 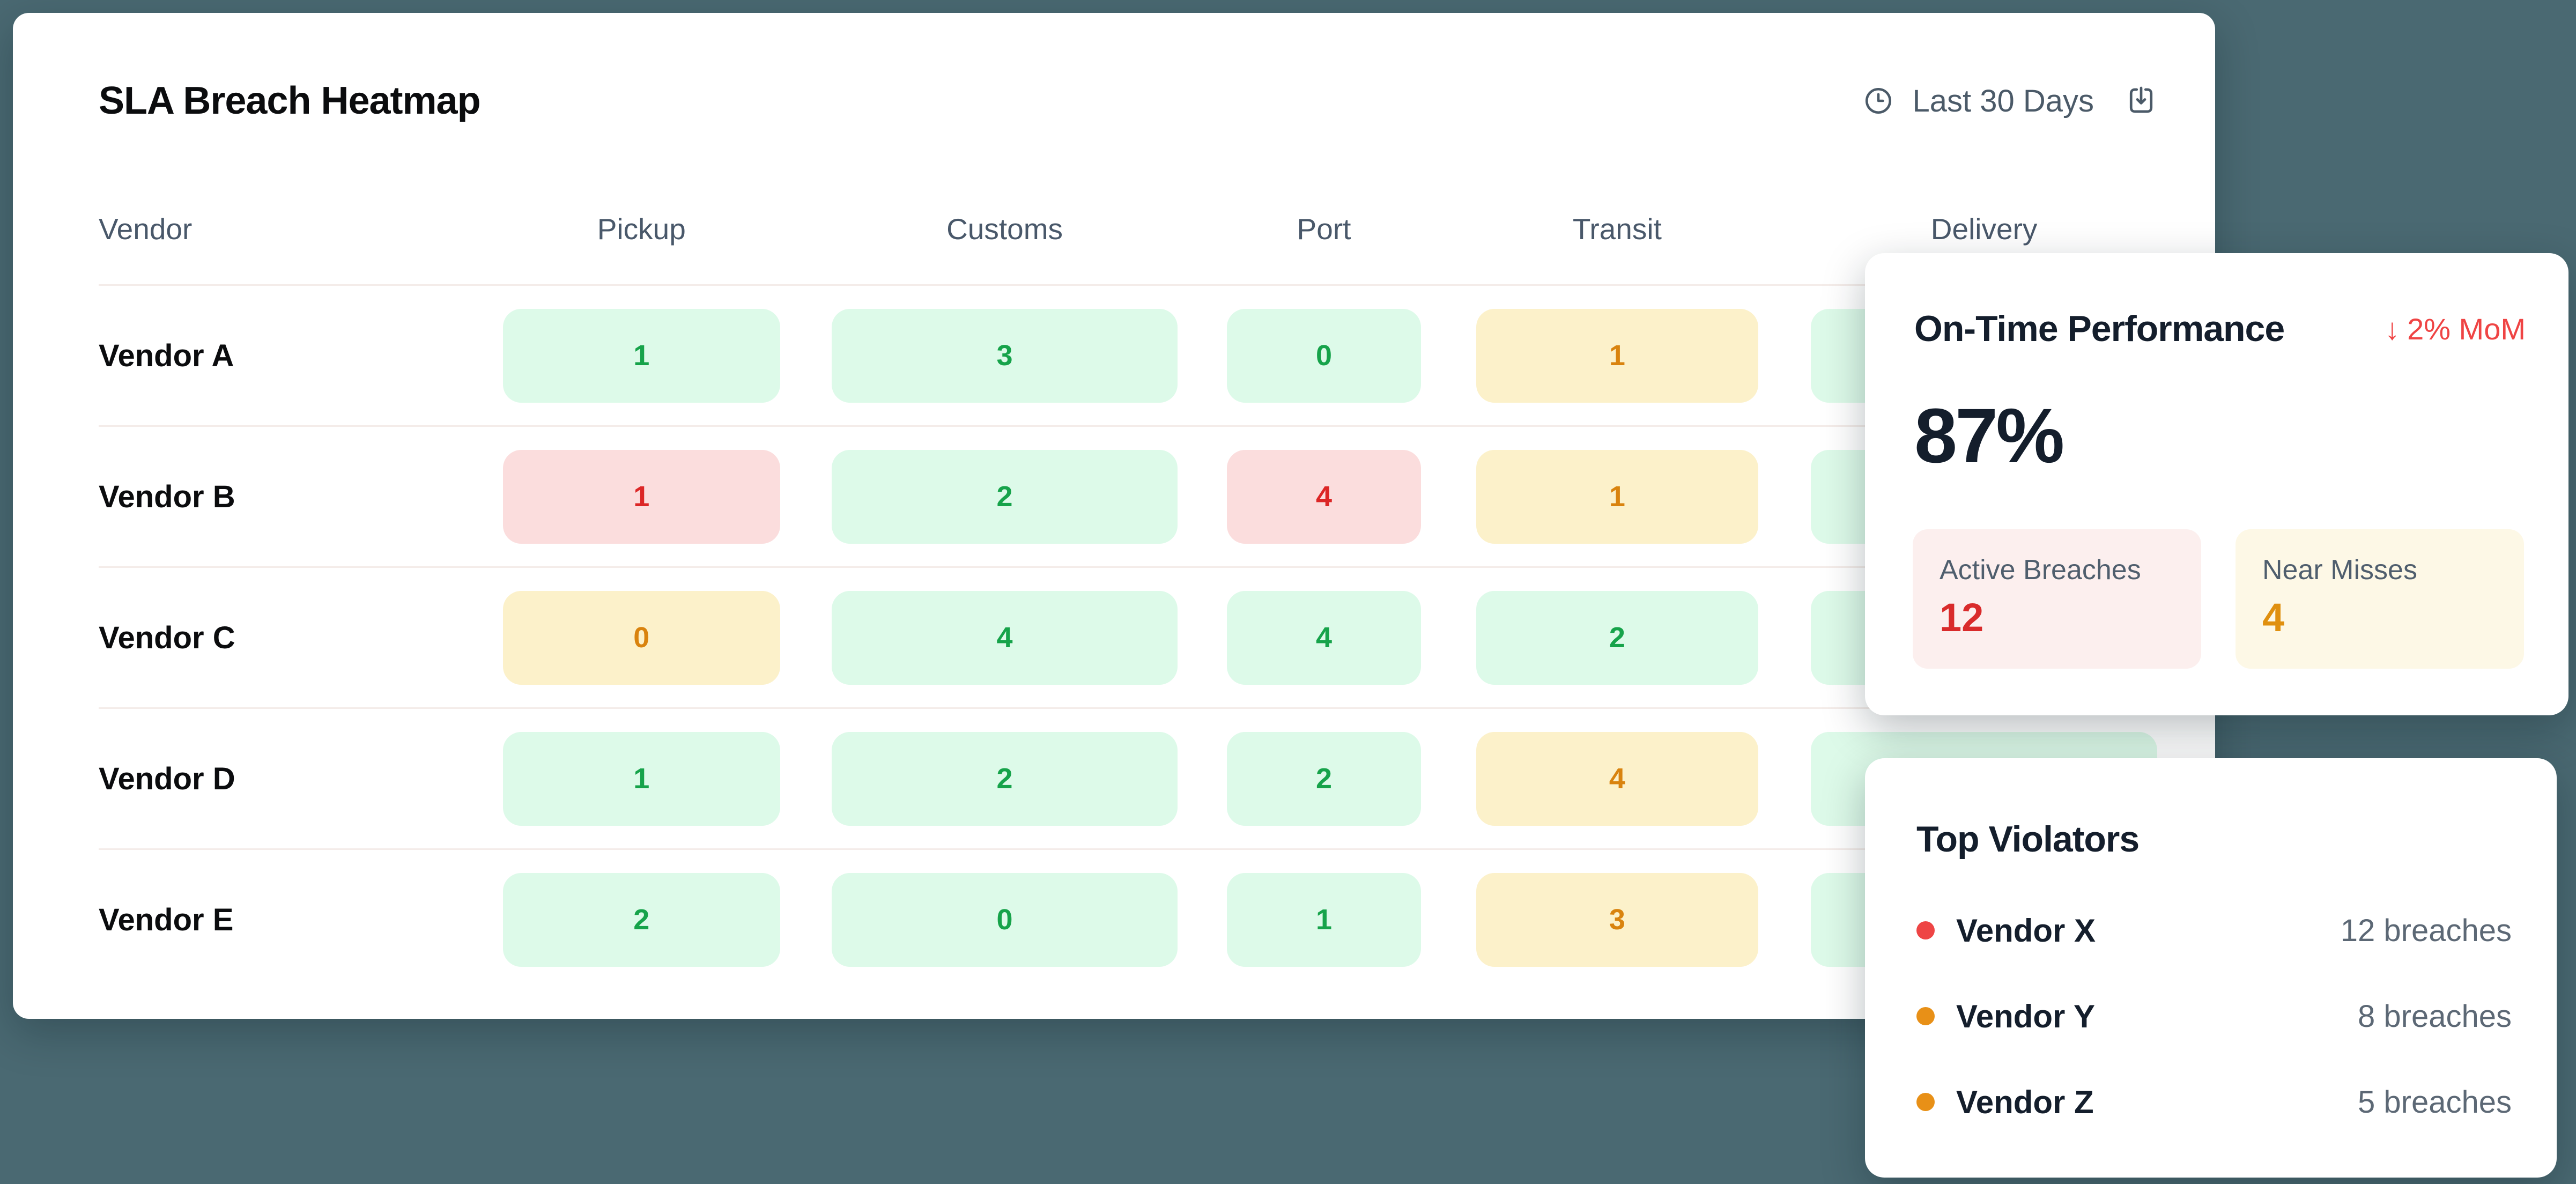 What do you see at coordinates (2214, 1102) in the screenshot?
I see `list-item: Vendor Z 5 breaches` at bounding box center [2214, 1102].